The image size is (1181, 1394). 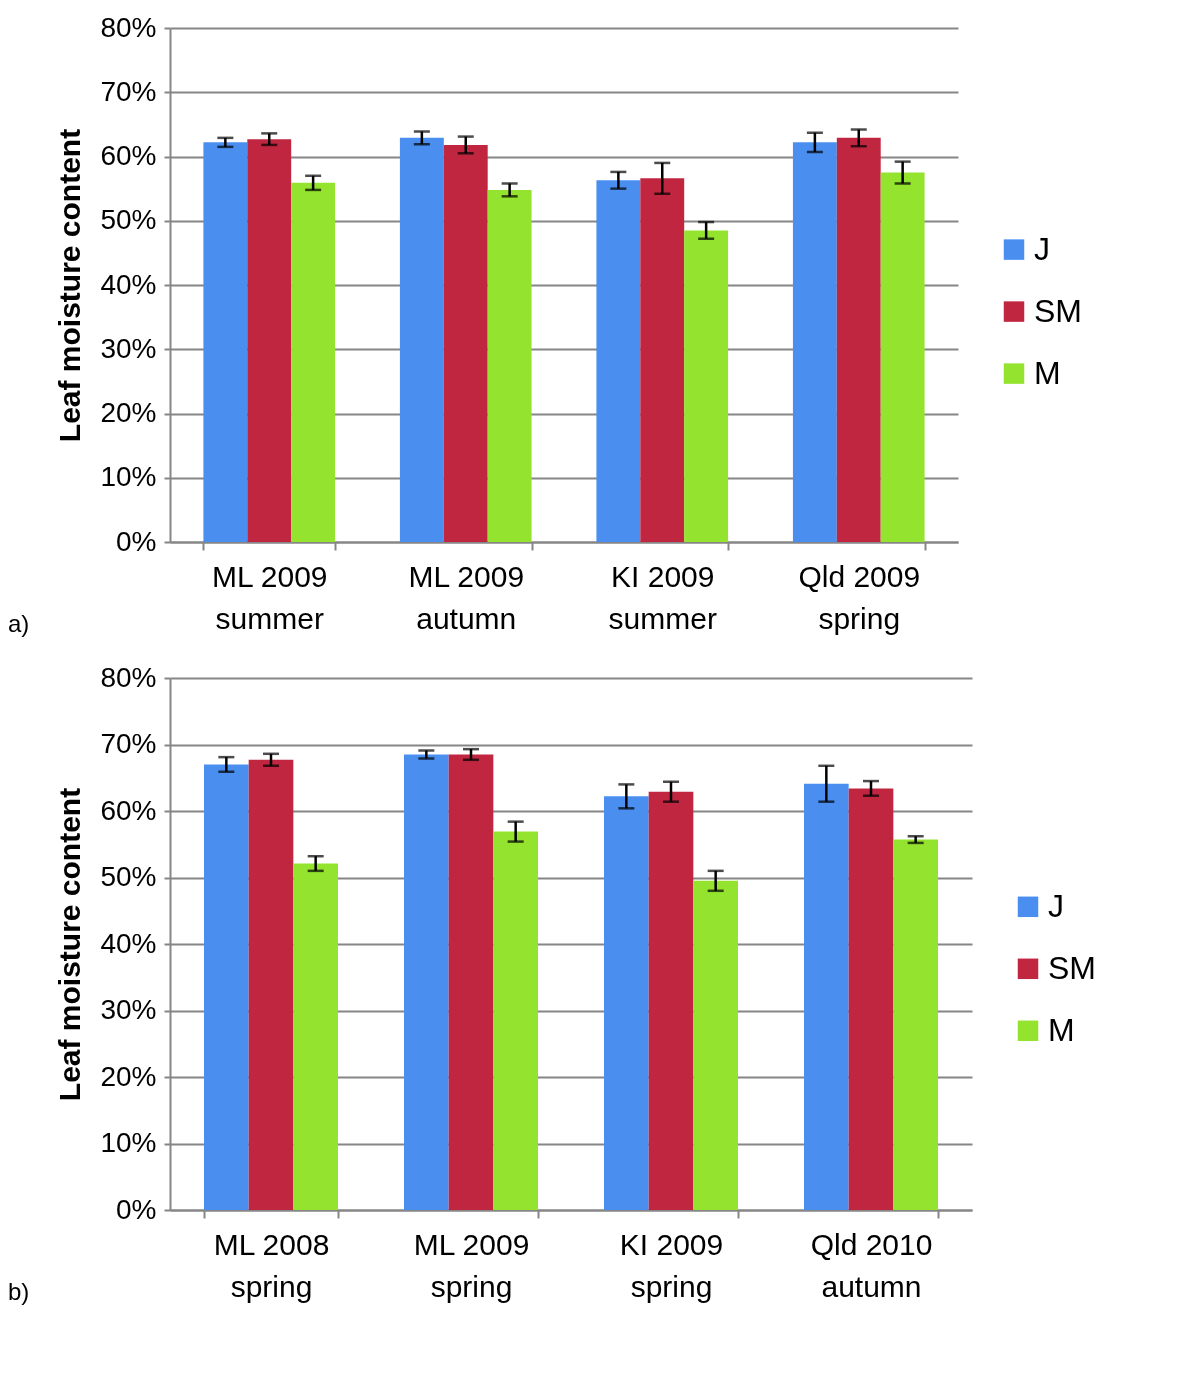 I want to click on x-tick-label: Qld 2010 autumn, so click(x=871, y=1265).